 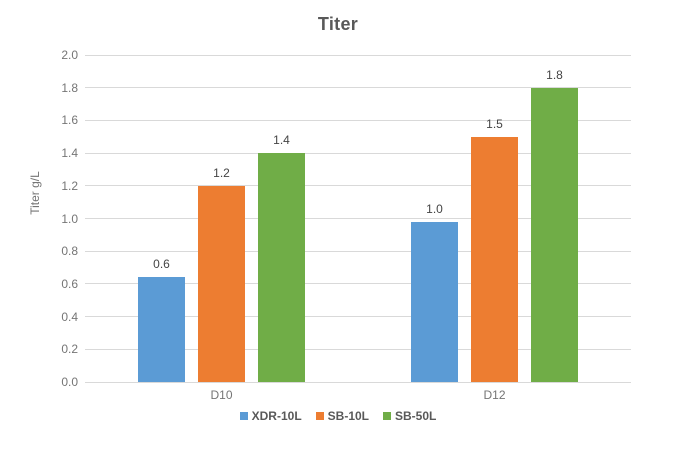 What do you see at coordinates (434, 301) in the screenshot?
I see `bar-XDR-10L-D12` at bounding box center [434, 301].